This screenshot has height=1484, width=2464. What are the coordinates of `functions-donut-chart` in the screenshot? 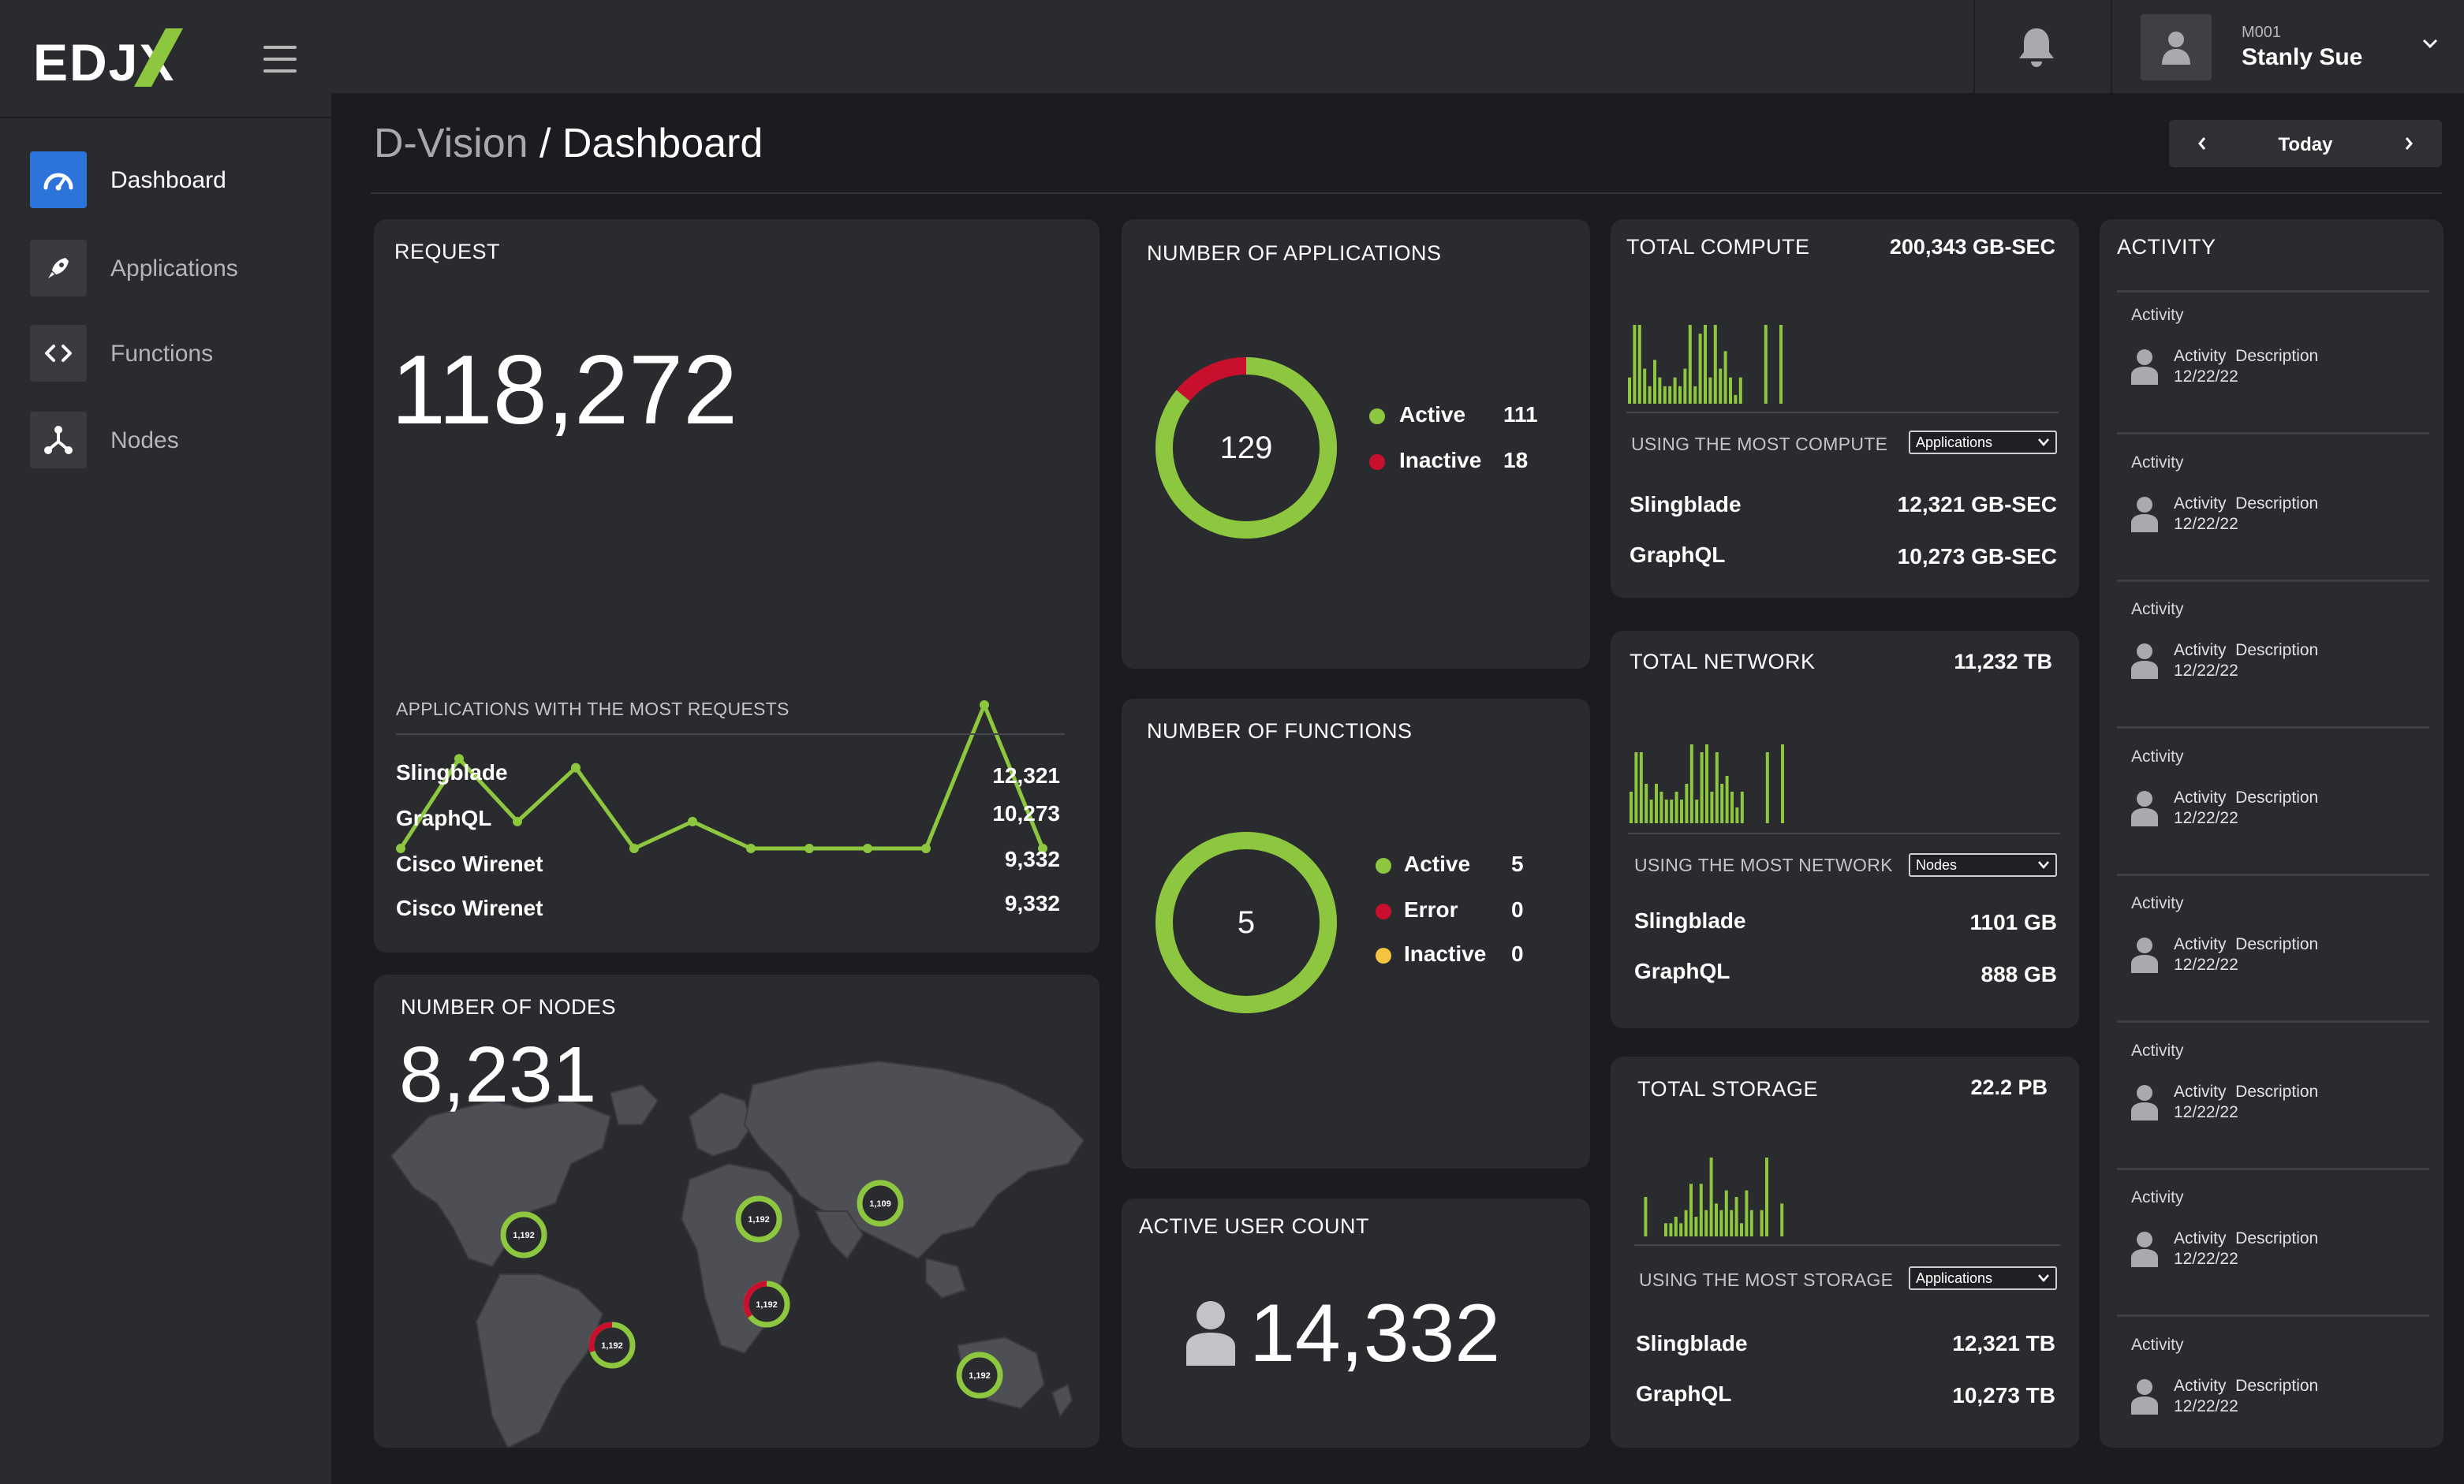 It's located at (1246, 922).